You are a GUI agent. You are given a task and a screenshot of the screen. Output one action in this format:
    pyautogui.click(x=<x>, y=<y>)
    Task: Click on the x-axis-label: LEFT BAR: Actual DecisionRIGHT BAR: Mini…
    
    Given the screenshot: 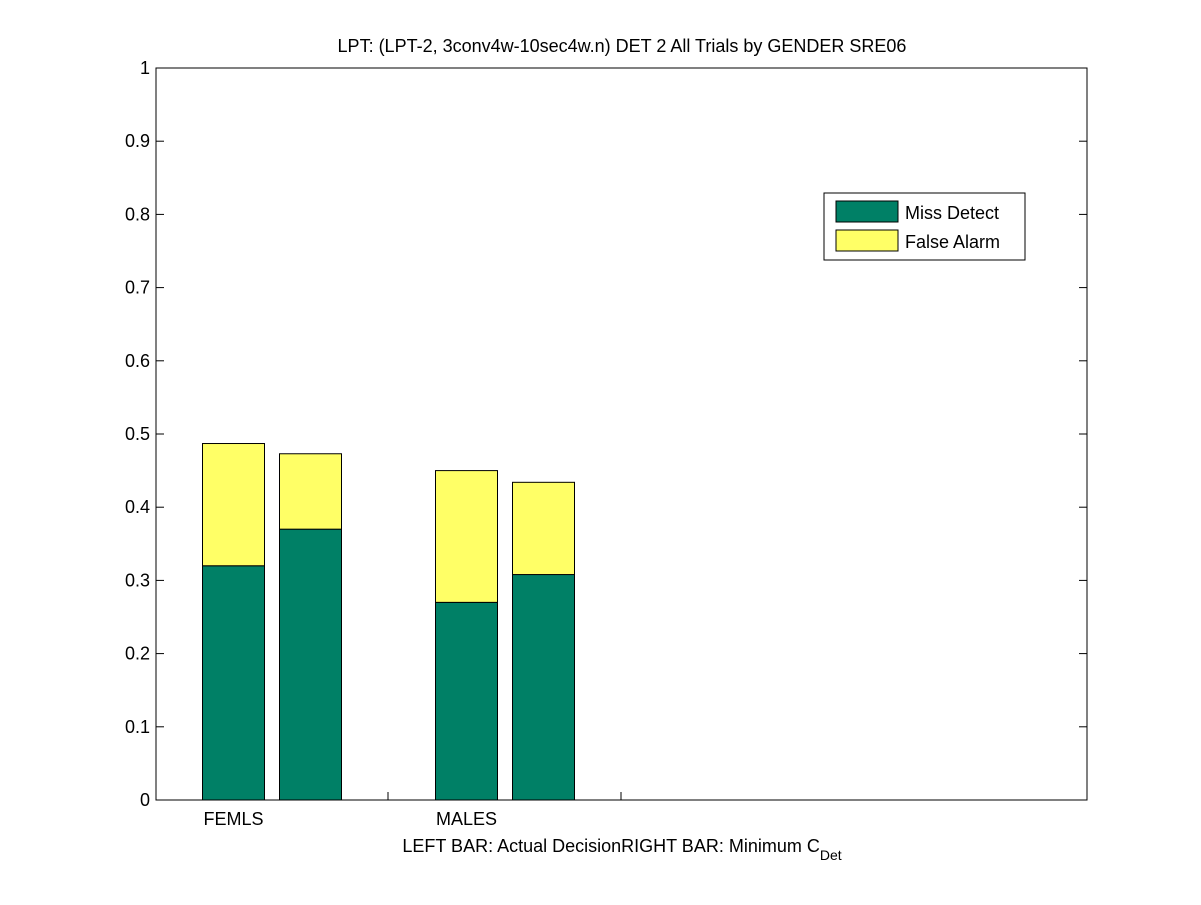 What is the action you would take?
    pyautogui.click(x=621, y=849)
    